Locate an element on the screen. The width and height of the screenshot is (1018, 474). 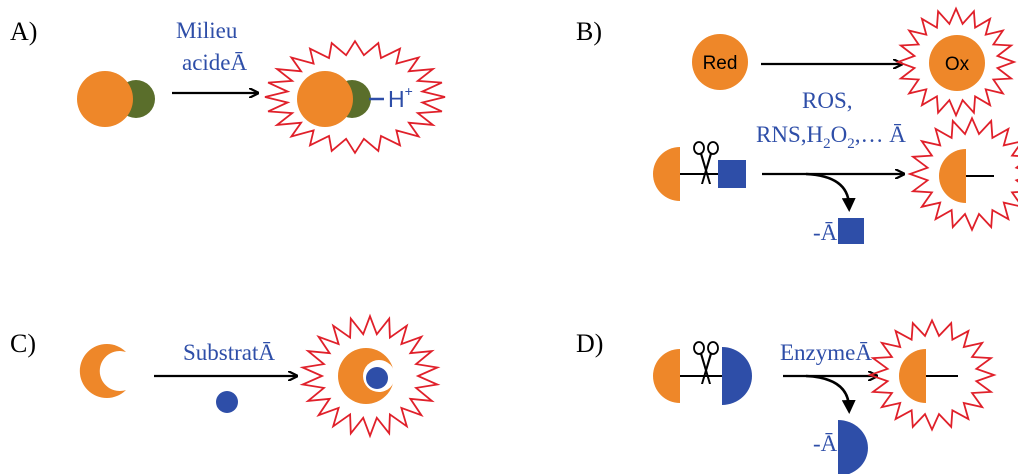
reduced-label: Red is located at coordinates (720, 63).